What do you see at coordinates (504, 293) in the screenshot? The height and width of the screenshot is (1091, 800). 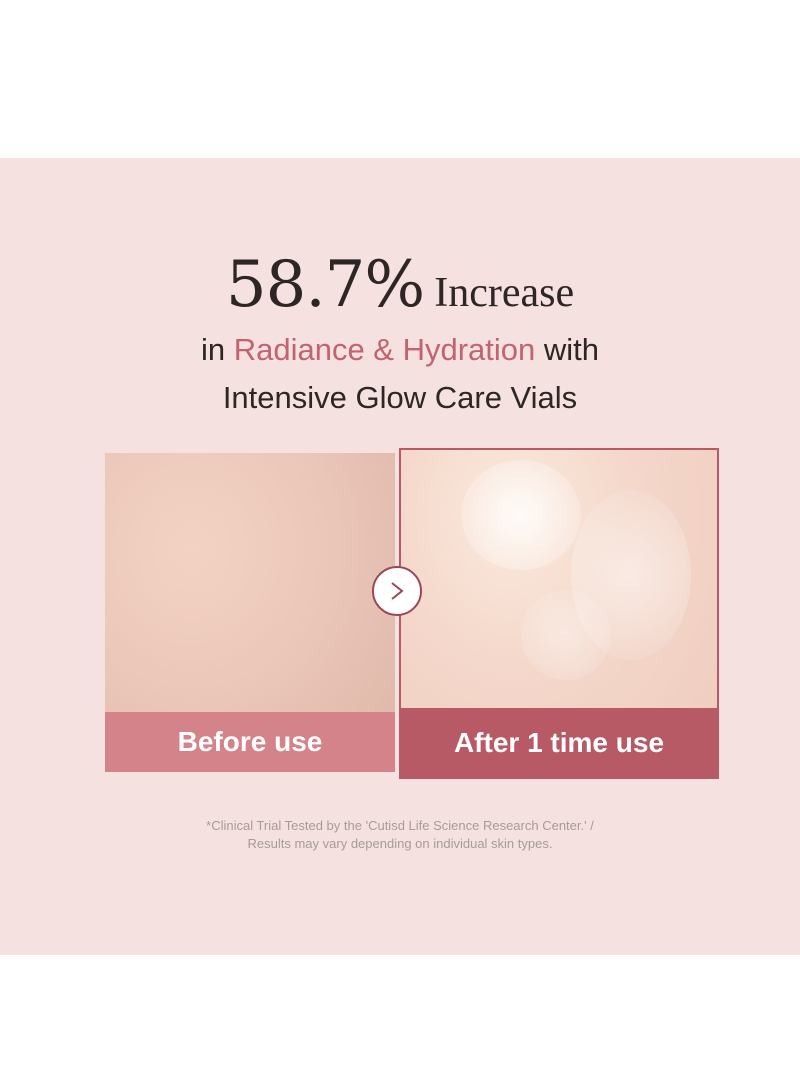 I see `headline-stat-suffix: Increase` at bounding box center [504, 293].